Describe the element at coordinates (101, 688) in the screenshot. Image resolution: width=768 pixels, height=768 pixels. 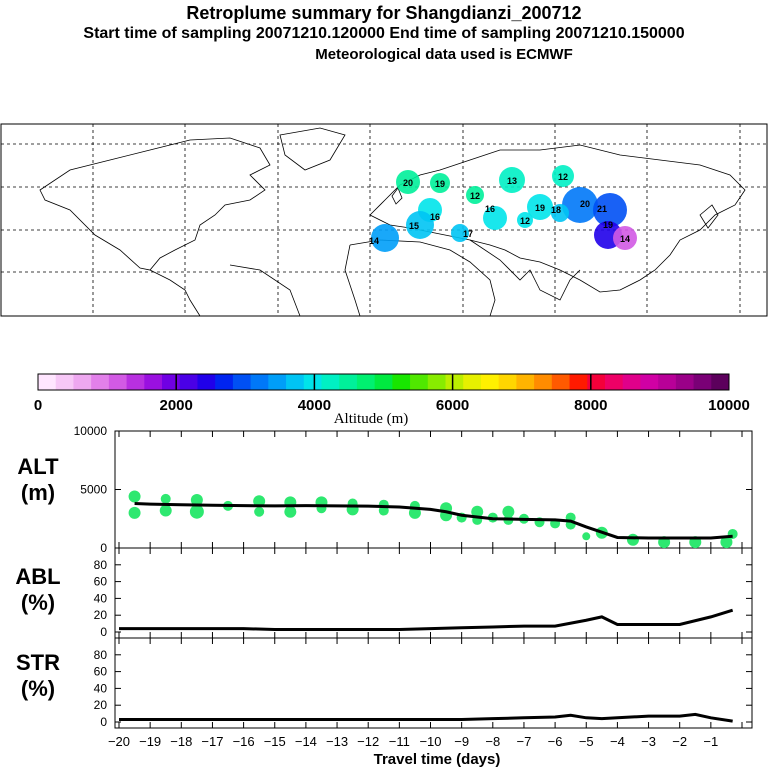
I see `str-y-tick-label: 40` at that location.